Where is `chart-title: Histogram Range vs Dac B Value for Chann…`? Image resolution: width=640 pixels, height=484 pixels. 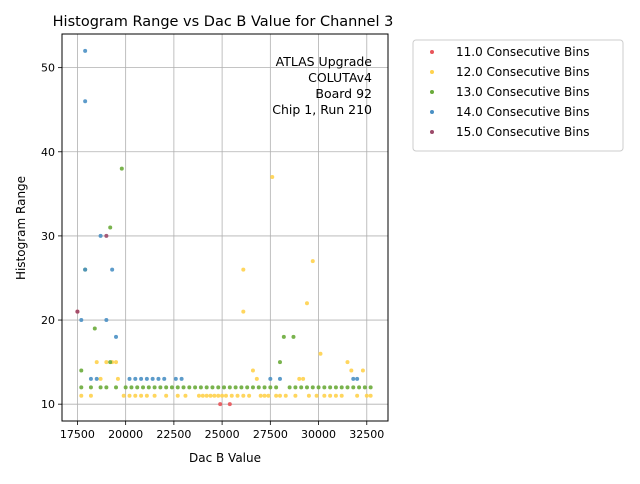
chart-title: Histogram Range vs Dac B Value for Chann… is located at coordinates (223, 22).